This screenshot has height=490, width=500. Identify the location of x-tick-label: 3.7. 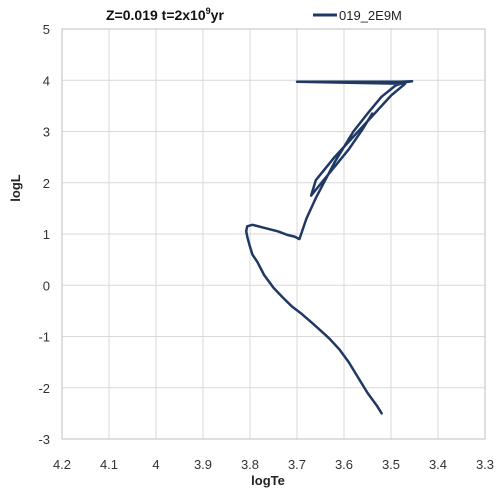
(297, 464).